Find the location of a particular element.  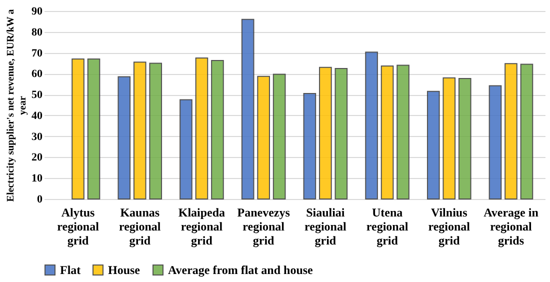

y-axis-title: Electricity supplier's net revenue, EUR/kW a year is located at coordinates (17, 105).